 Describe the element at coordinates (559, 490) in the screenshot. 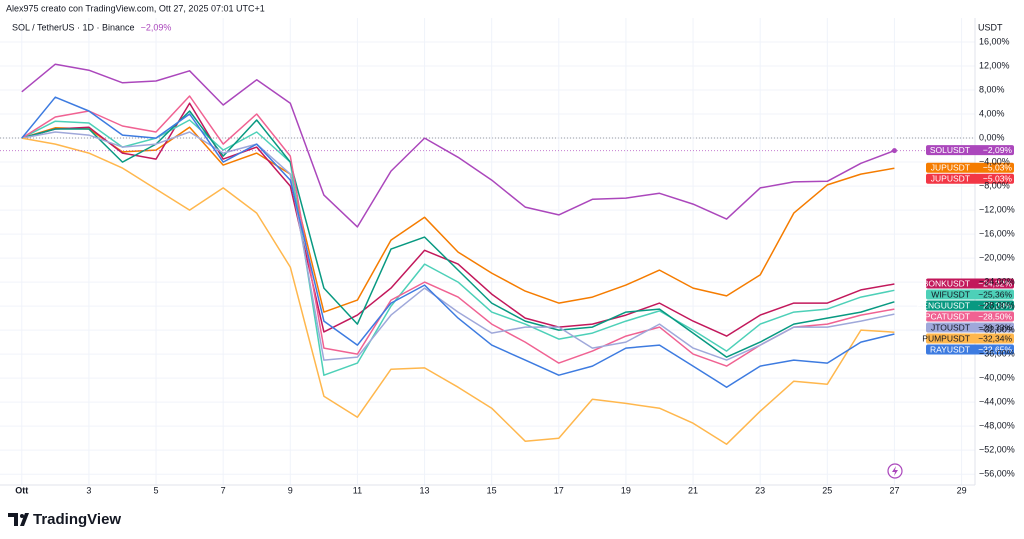

I see `x-tick-label: 17` at that location.